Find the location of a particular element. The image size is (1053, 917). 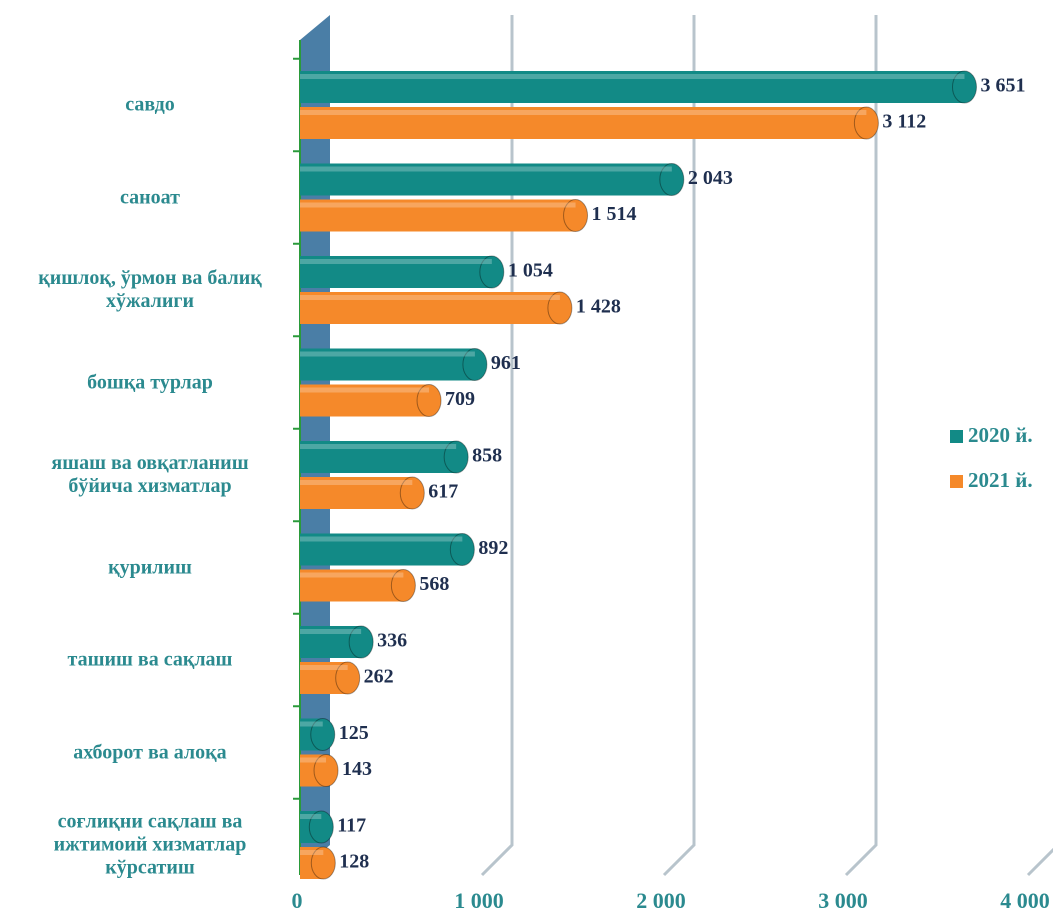

category-label: қишлоқ, ўрмон ва балиқ хўжалиги is located at coordinates (150, 289).